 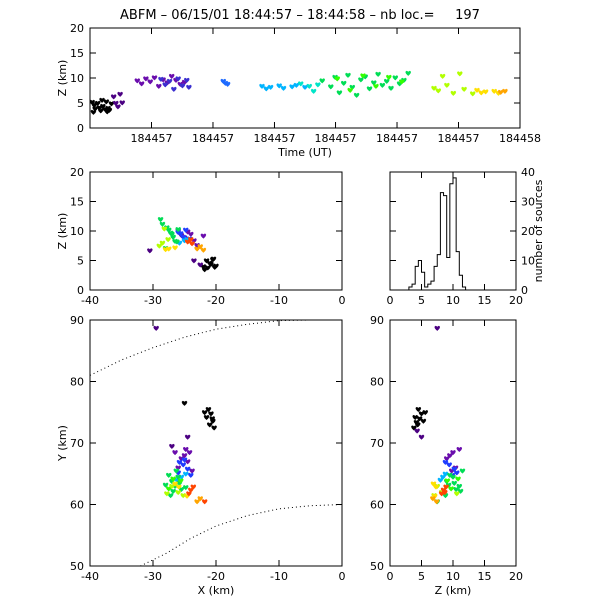 I want to click on network-range-curve, so click(x=241, y=535).